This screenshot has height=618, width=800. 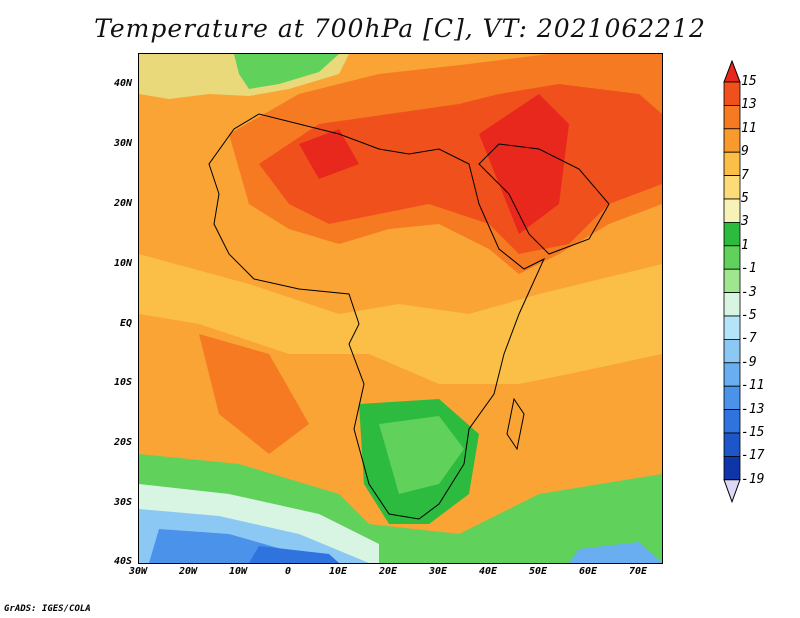 I want to click on lon-label: 70E, so click(x=638, y=571).